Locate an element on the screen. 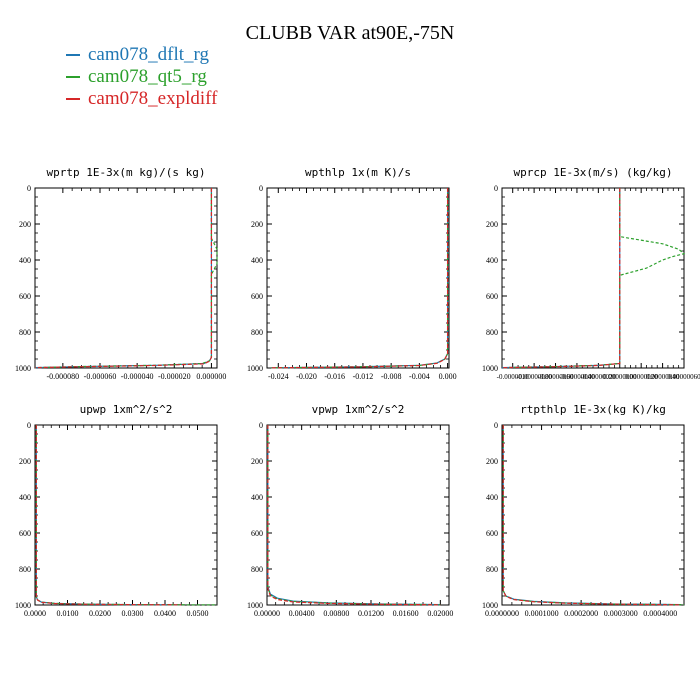  xtick-label-5-2: 0.00800 is located at coordinates (336, 613).